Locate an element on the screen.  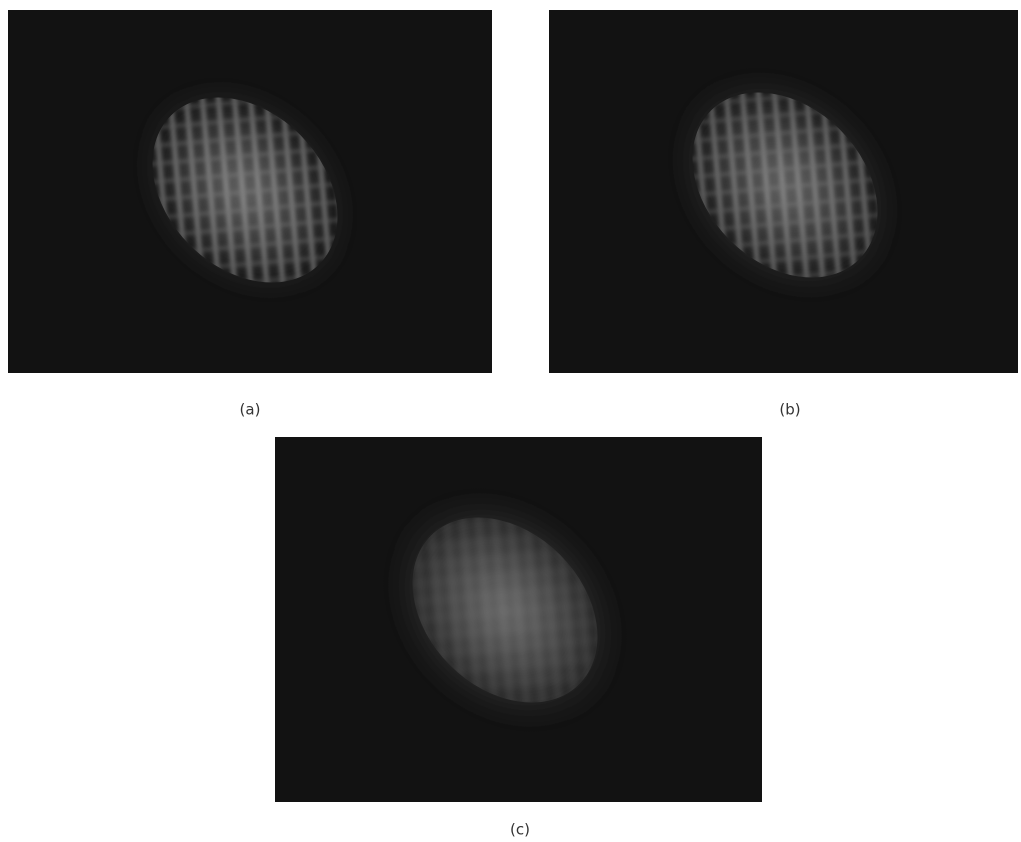
panel-label: (c) is located at coordinates (520, 830).